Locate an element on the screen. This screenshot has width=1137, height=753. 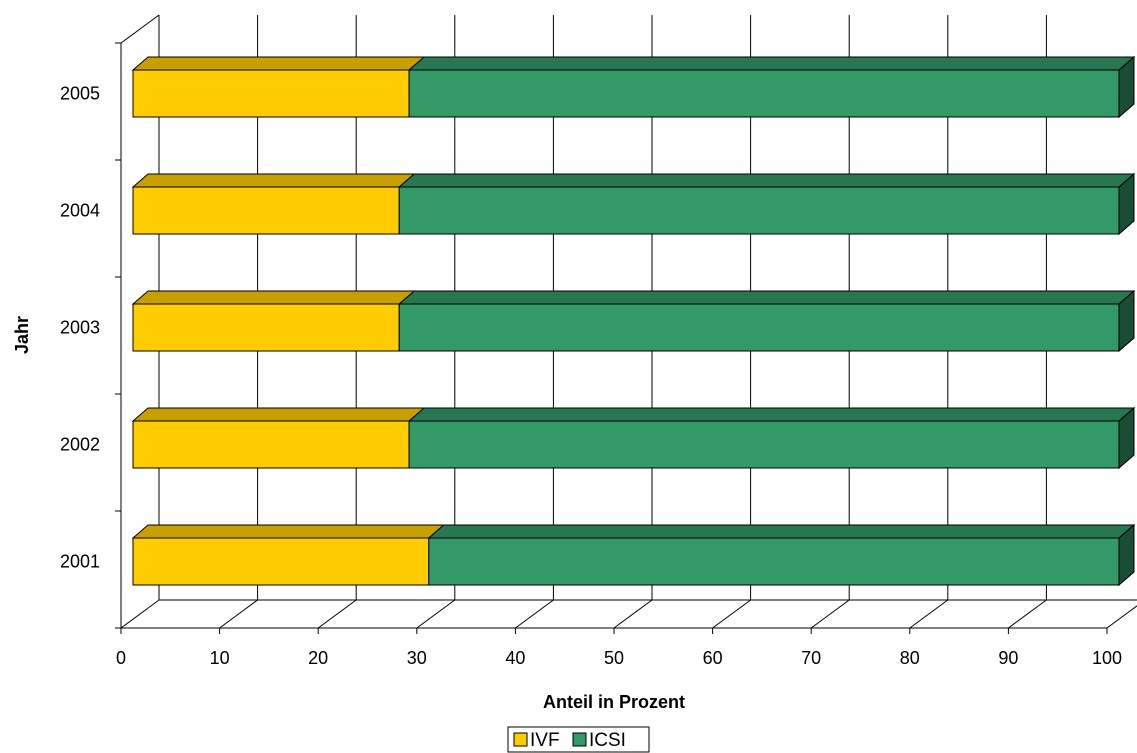
x-axis-title: Anteil in Prozent is located at coordinates (614, 702).